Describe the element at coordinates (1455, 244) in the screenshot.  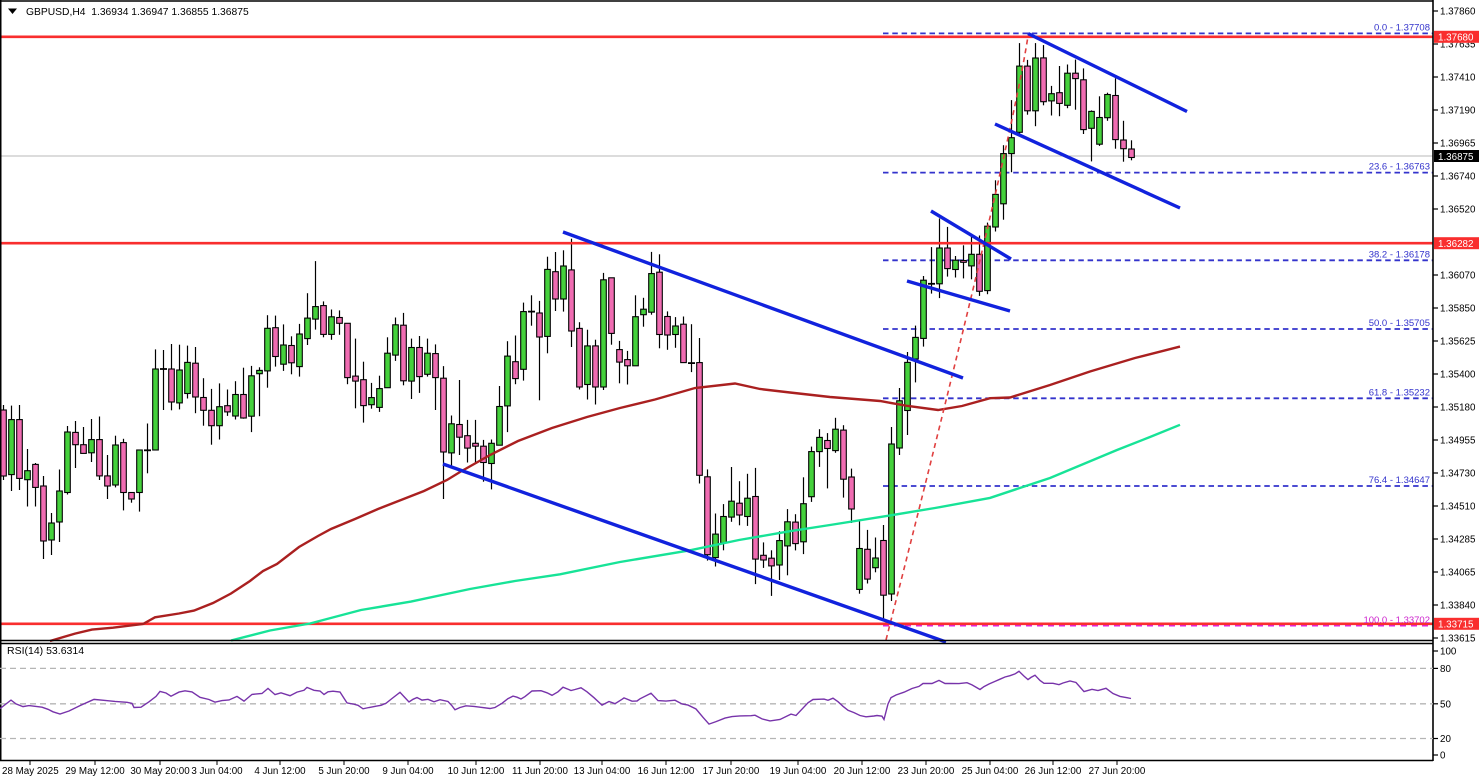
I see `svg-text: 1.36282` at that location.